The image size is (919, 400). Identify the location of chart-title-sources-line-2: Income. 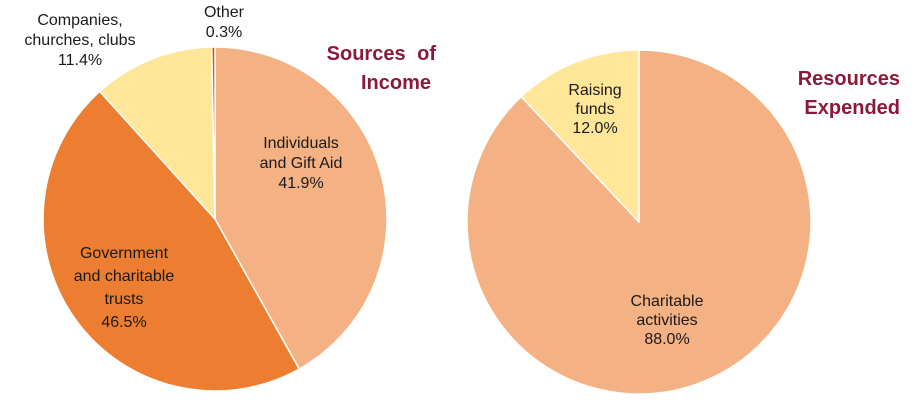
(395, 83).